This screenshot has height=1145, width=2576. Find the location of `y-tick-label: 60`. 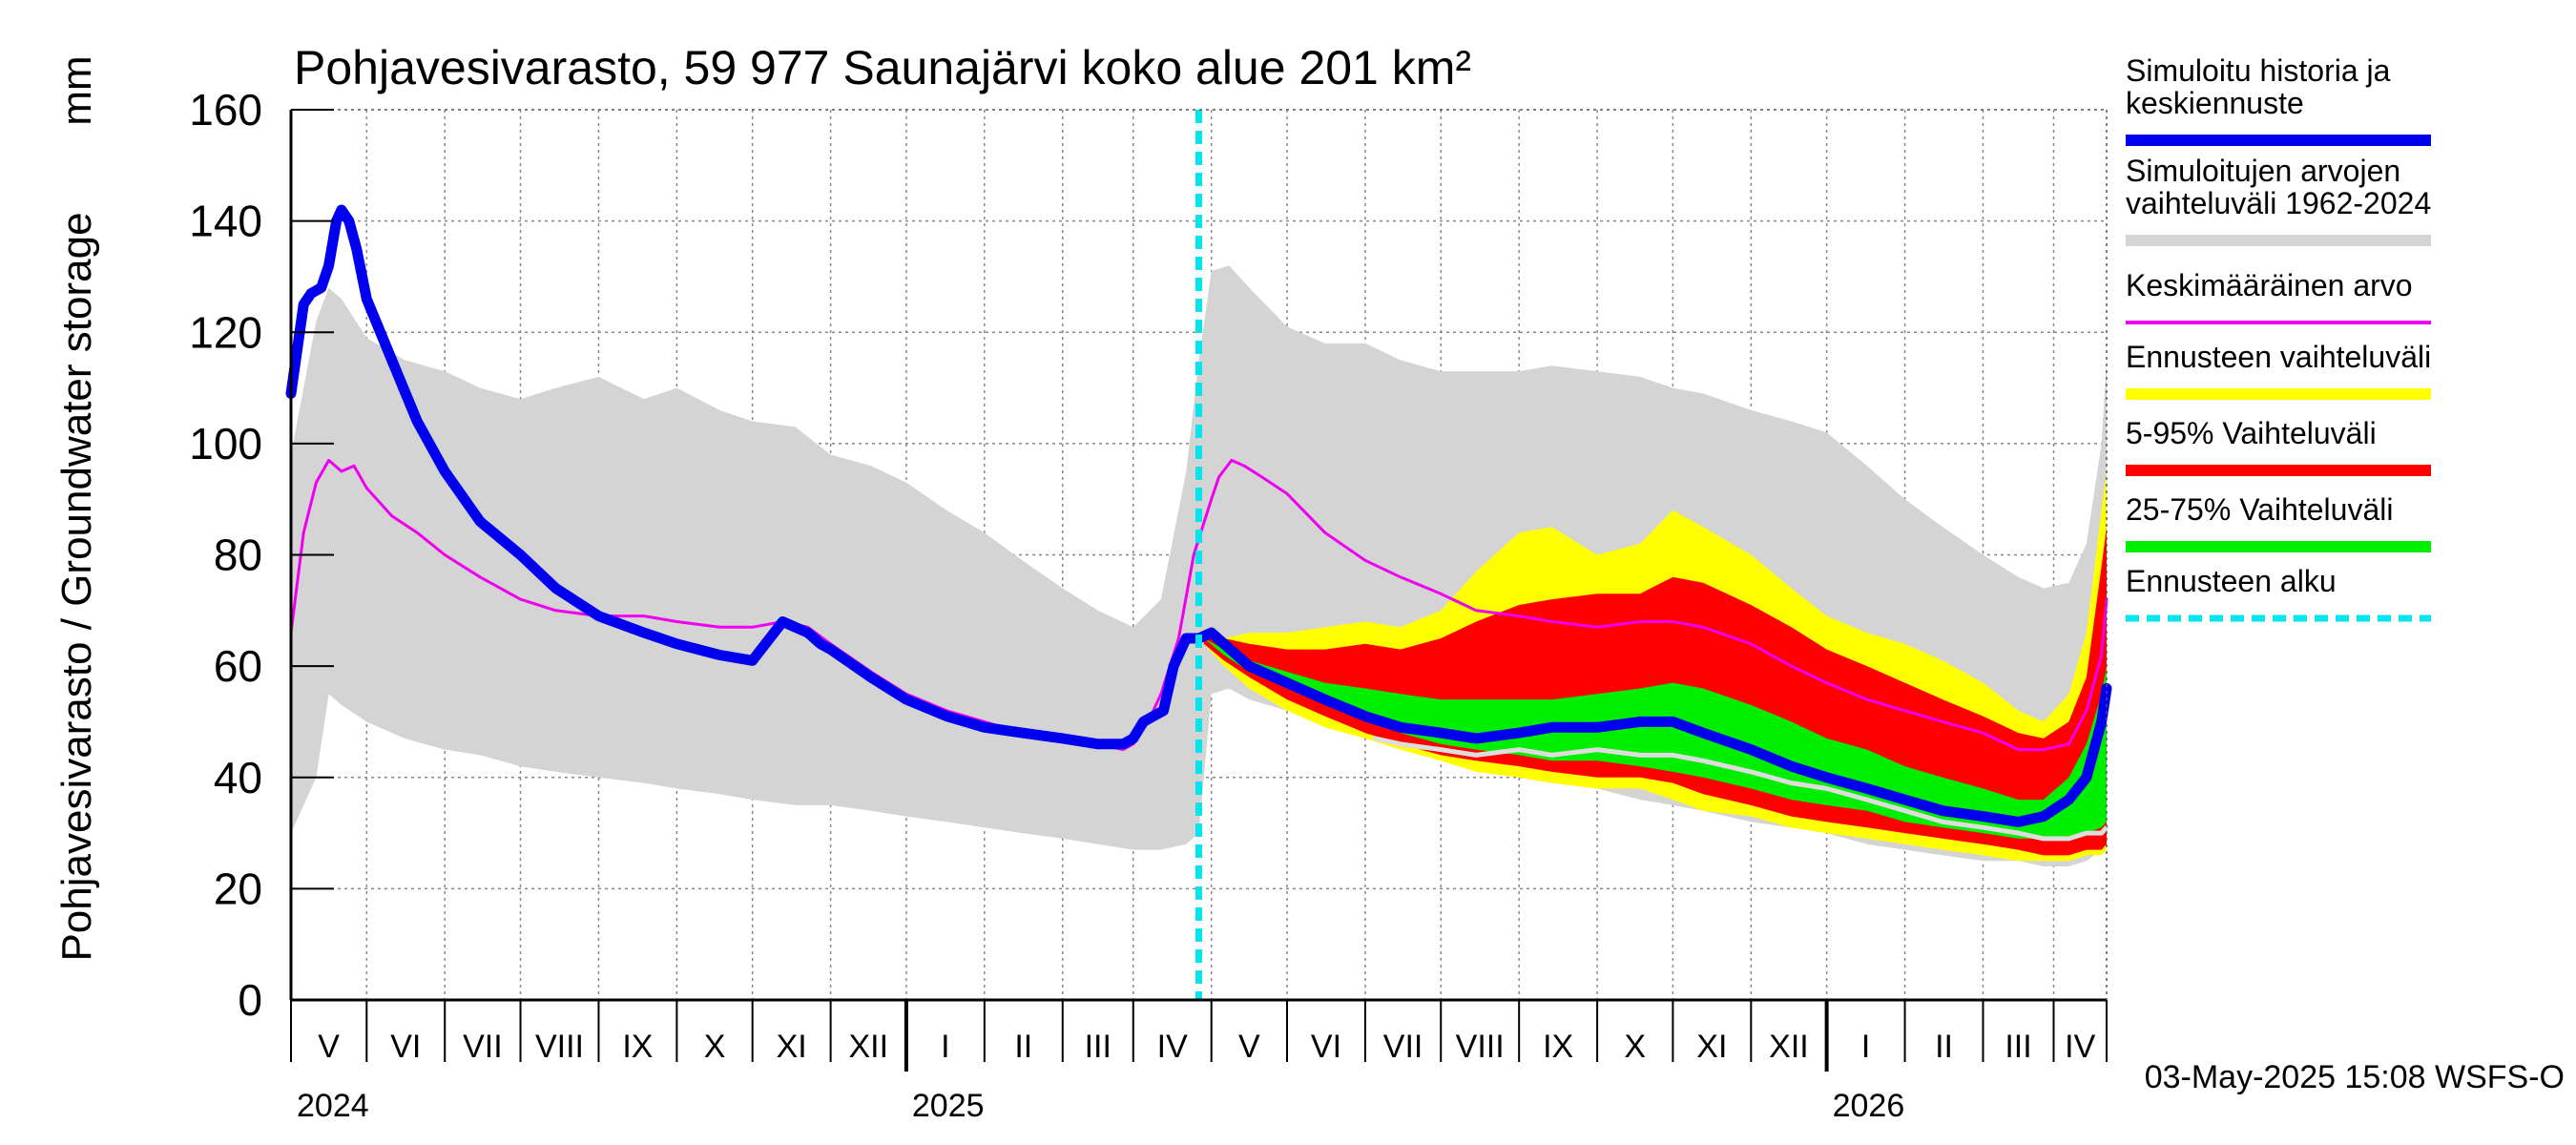

y-tick-label: 60 is located at coordinates (238, 666).